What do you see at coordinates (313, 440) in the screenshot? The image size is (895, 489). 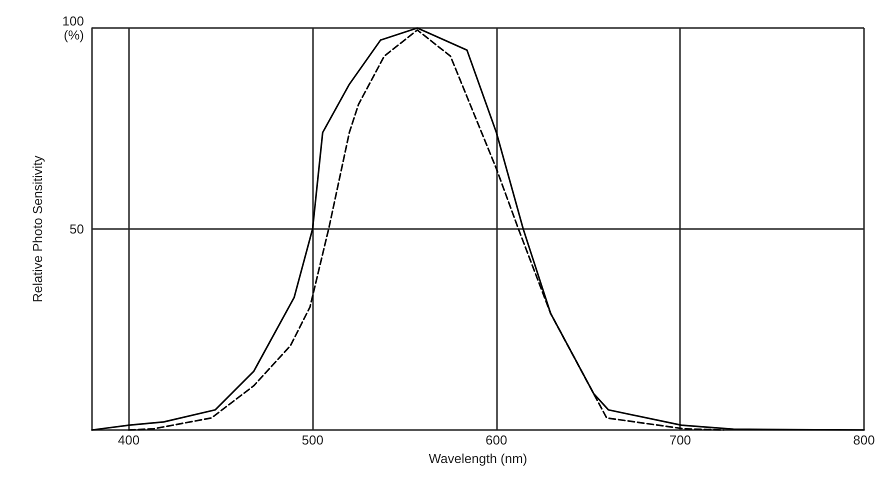 I see `x-tick-label: 500` at bounding box center [313, 440].